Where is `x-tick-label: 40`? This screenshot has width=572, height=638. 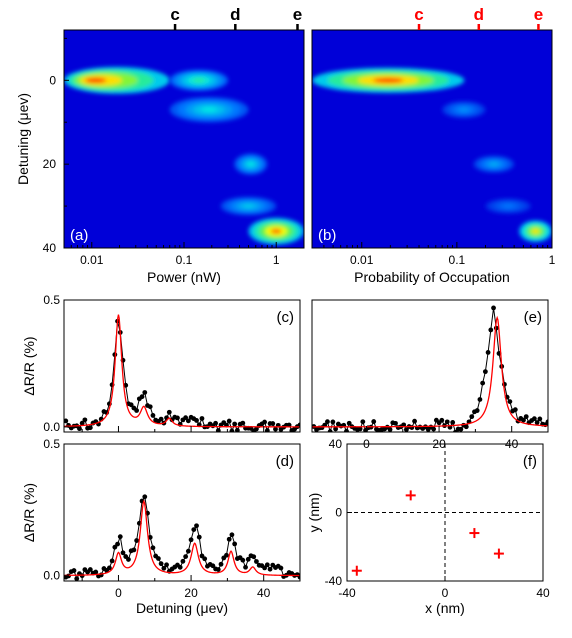 x-tick-label: 40 is located at coordinates (264, 593).